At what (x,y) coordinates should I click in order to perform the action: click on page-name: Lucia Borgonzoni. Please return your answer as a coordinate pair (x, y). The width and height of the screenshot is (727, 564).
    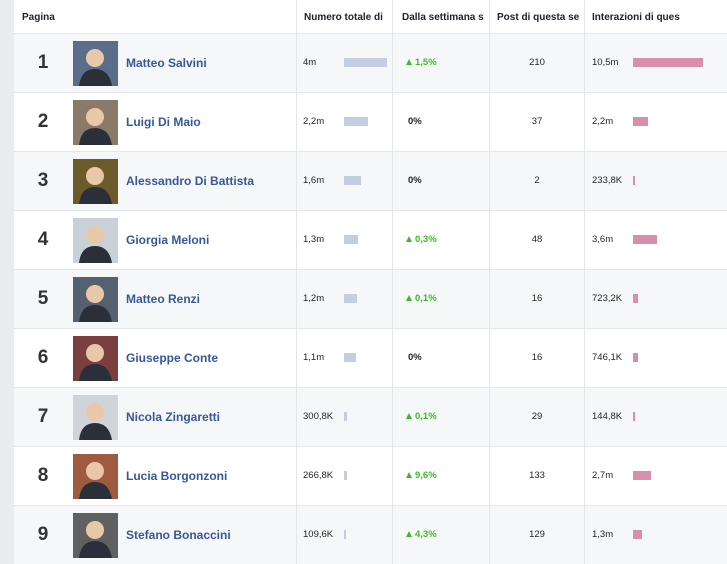
    Looking at the image, I should click on (177, 476).